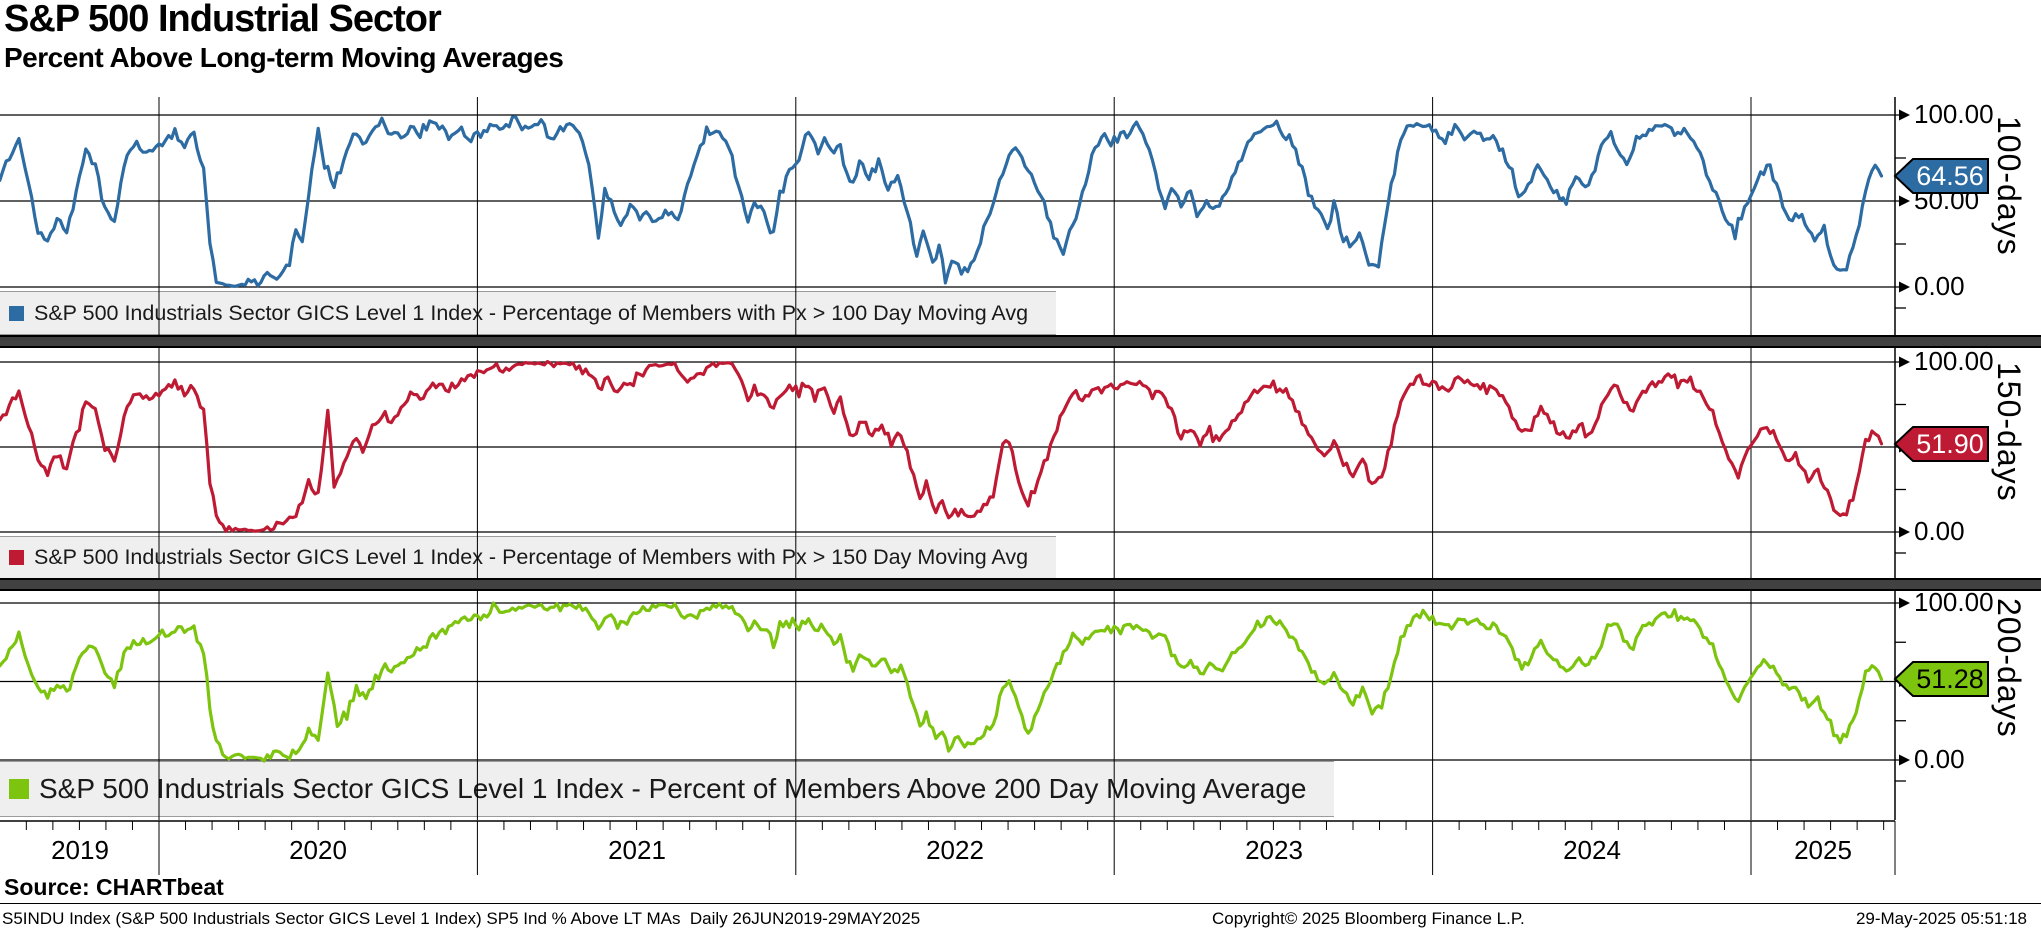 The image size is (2041, 936). I want to click on x-tick-label-2019: 2019, so click(80, 850).